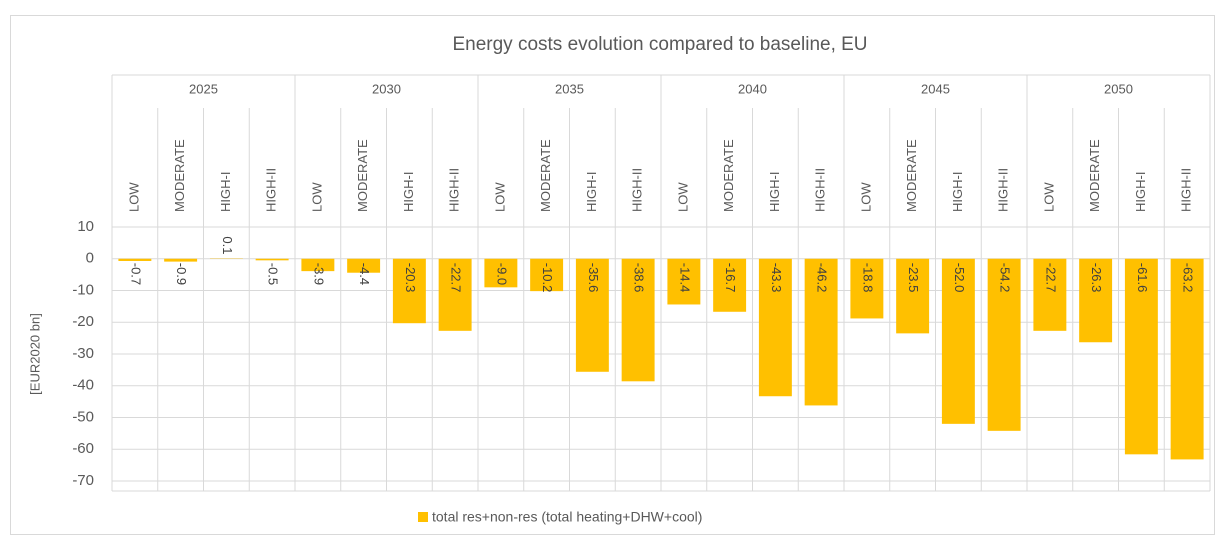 The width and height of the screenshot is (1221, 540). I want to click on data-label: -0.5, so click(273, 274).